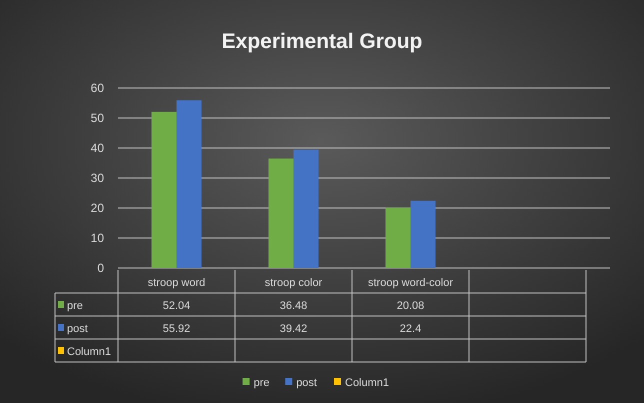  What do you see at coordinates (97, 178) in the screenshot?
I see `y-tick-label: 30` at bounding box center [97, 178].